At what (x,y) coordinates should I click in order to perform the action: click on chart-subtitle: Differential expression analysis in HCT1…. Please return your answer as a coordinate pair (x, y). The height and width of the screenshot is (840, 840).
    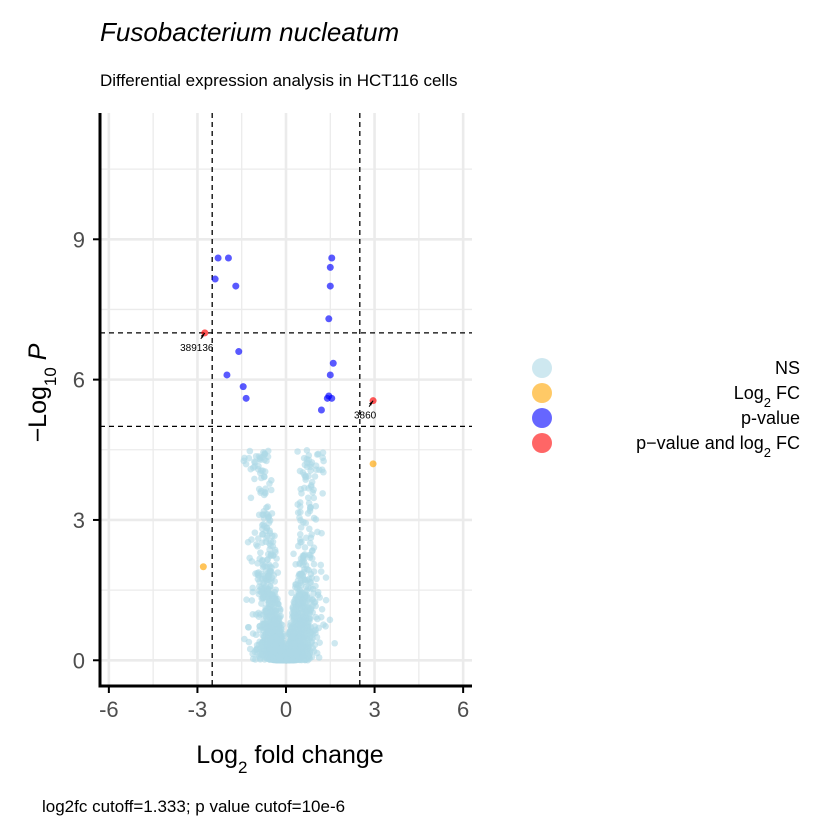
    Looking at the image, I should click on (278, 80).